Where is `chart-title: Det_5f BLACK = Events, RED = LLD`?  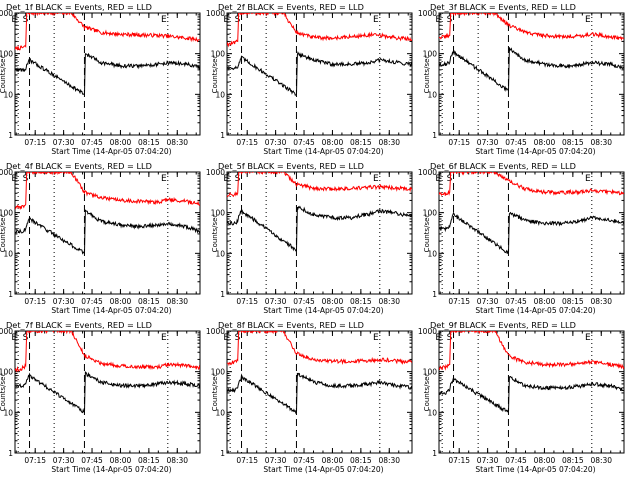 chart-title: Det_5f BLACK = Events, RED = LLD is located at coordinates (291, 166).